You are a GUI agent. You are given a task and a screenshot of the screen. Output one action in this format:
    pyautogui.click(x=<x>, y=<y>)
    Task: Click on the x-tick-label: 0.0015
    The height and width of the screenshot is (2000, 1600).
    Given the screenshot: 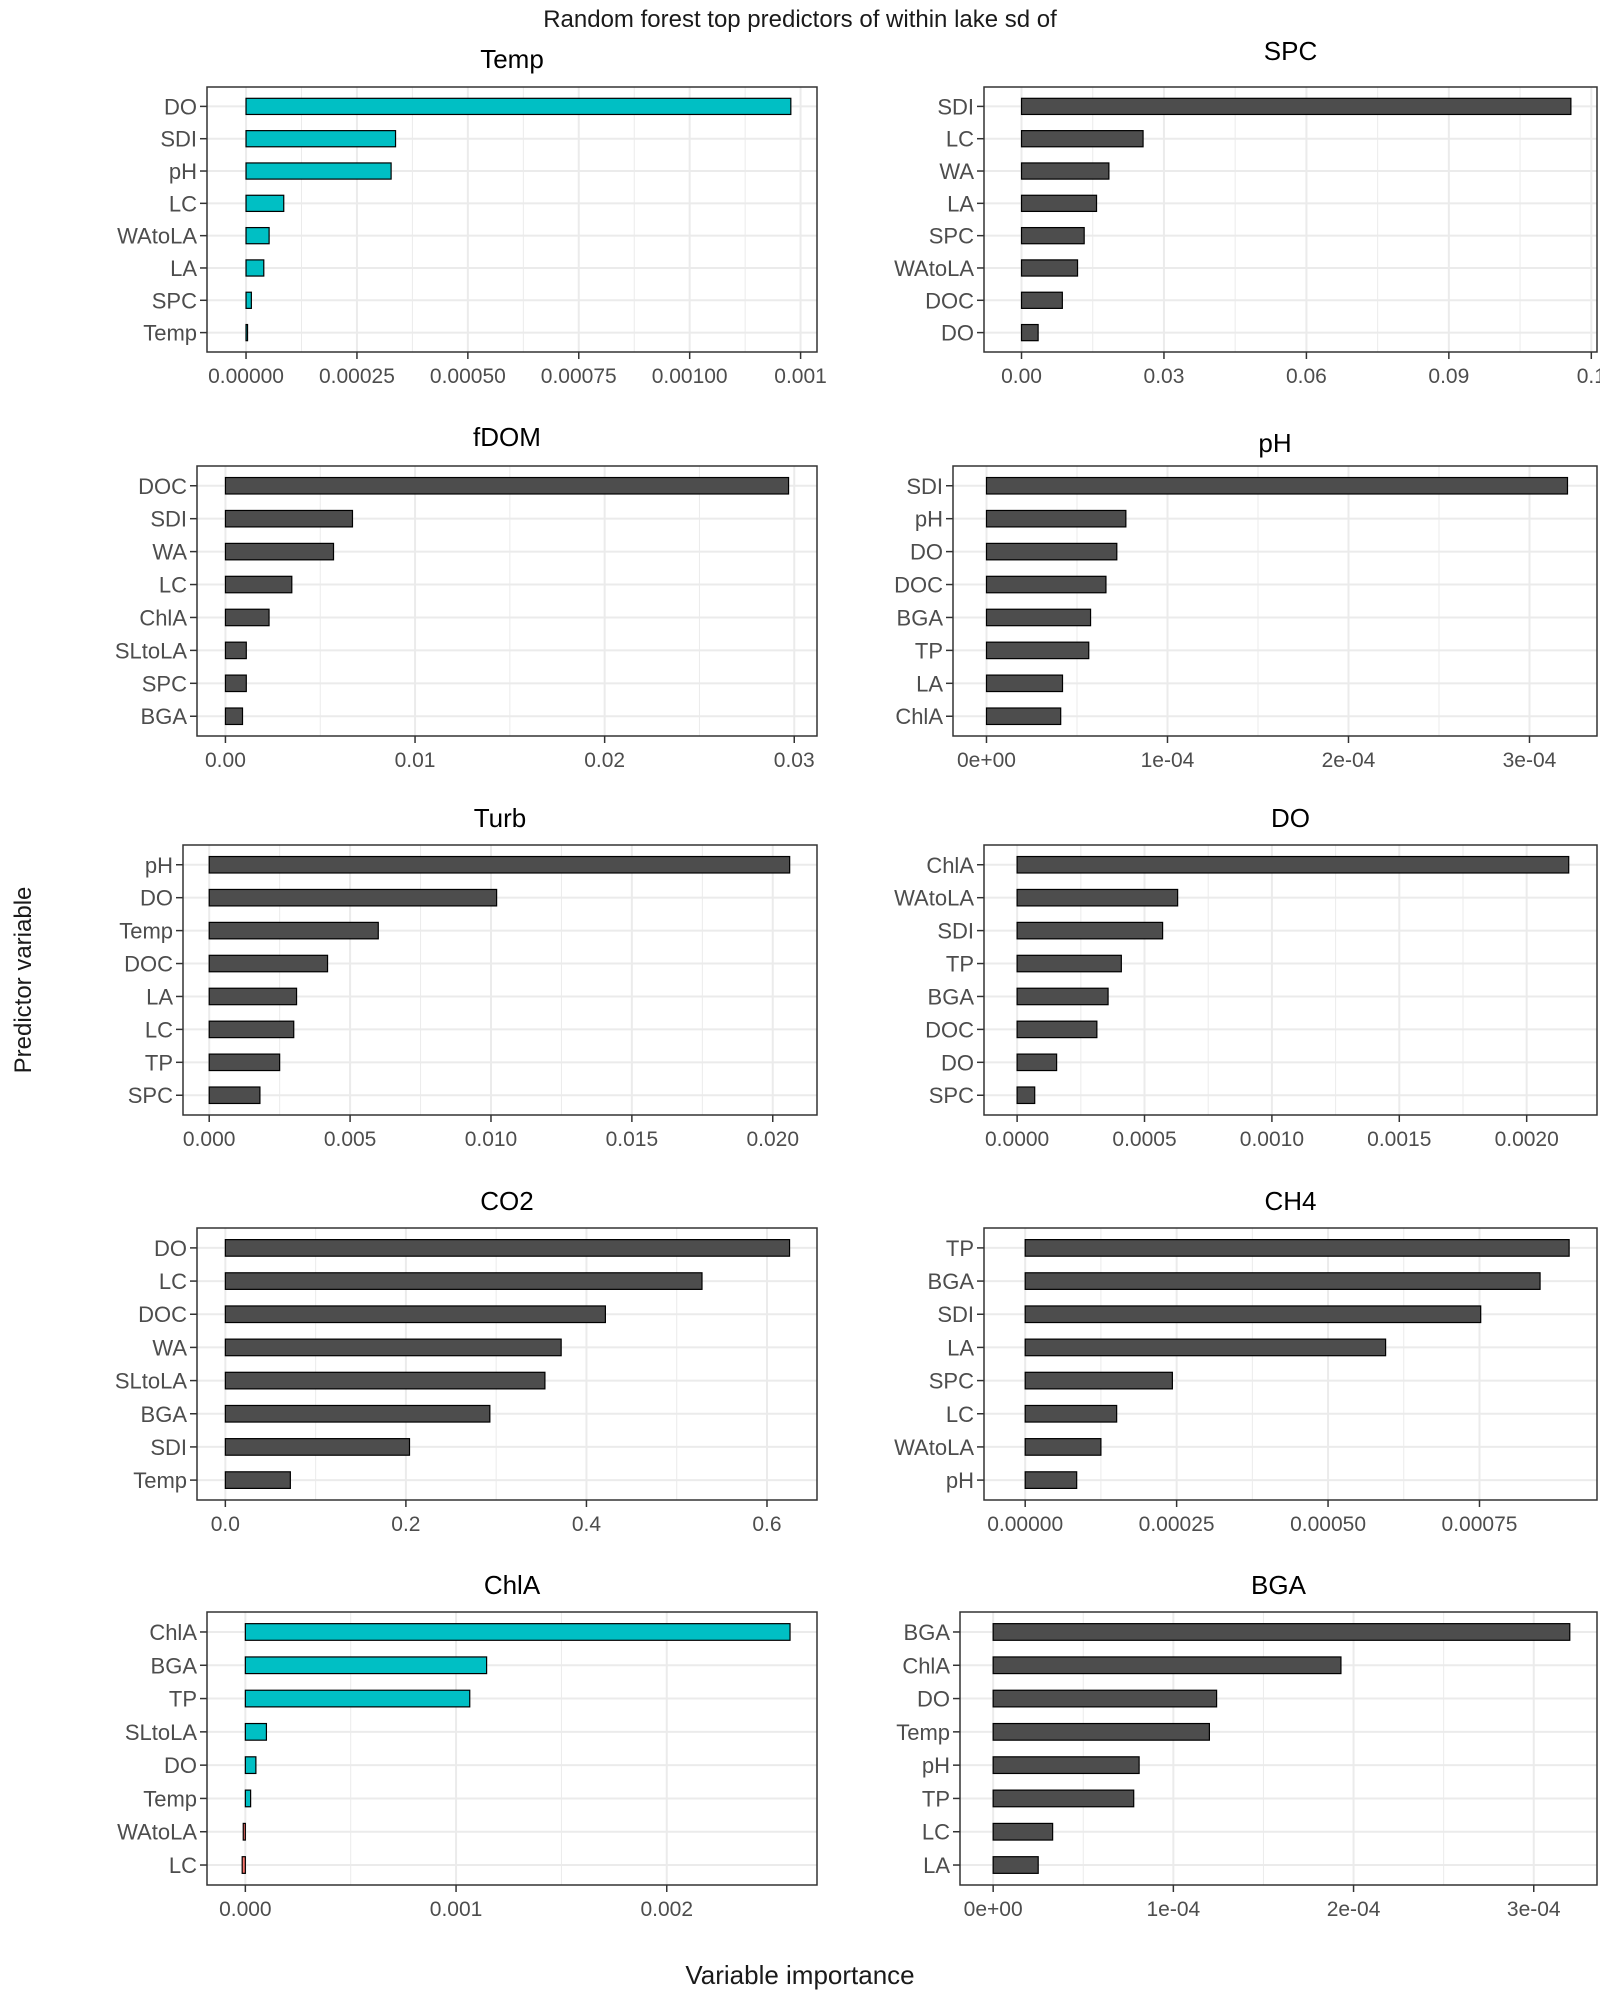 What is the action you would take?
    pyautogui.click(x=1399, y=1139)
    